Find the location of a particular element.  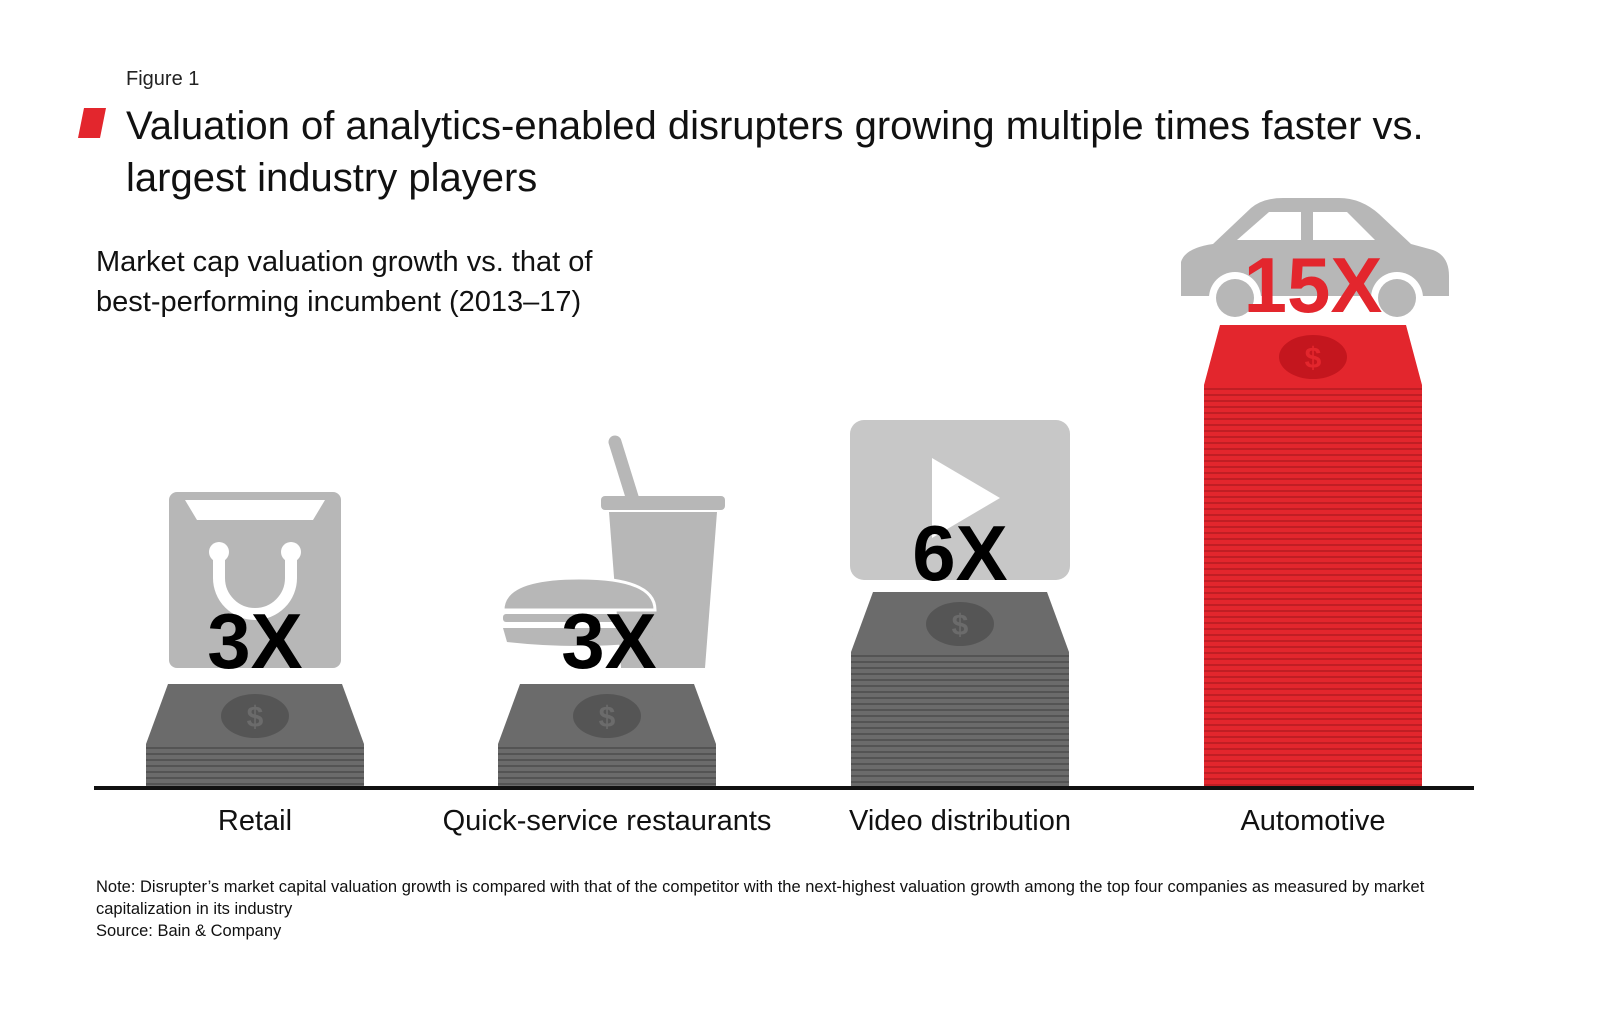

chart-source: Source: Bain & Company is located at coordinates (189, 931).